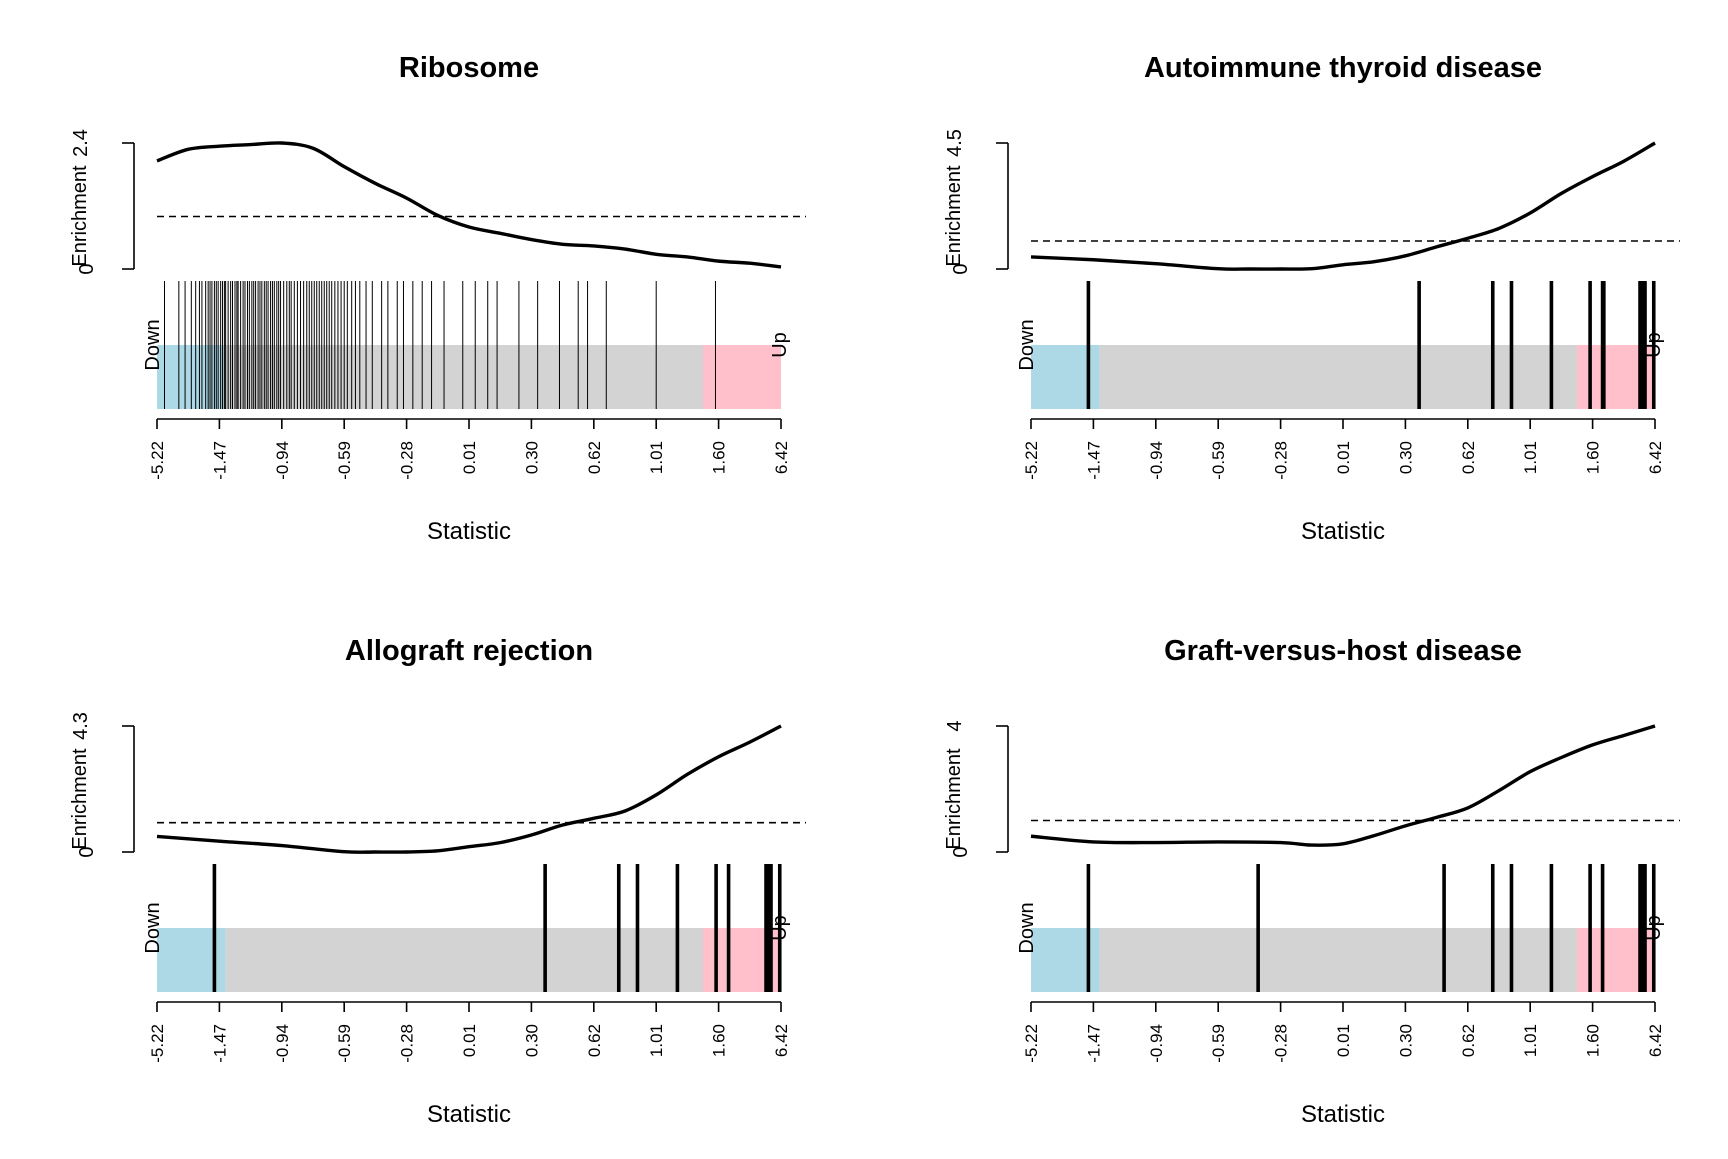 The image size is (1728, 1159). Describe the element at coordinates (469, 68) in the screenshot. I see `chart-title: Ribosome` at that location.